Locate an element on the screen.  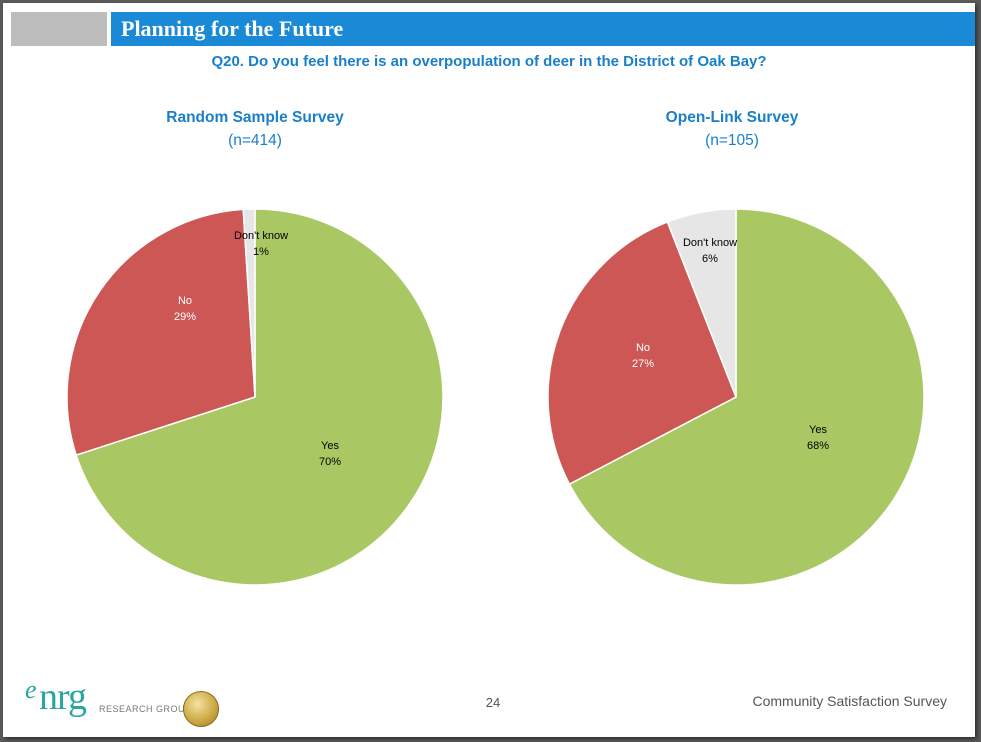
report-name: Community Satisfaction Survey is located at coordinates (849, 701).